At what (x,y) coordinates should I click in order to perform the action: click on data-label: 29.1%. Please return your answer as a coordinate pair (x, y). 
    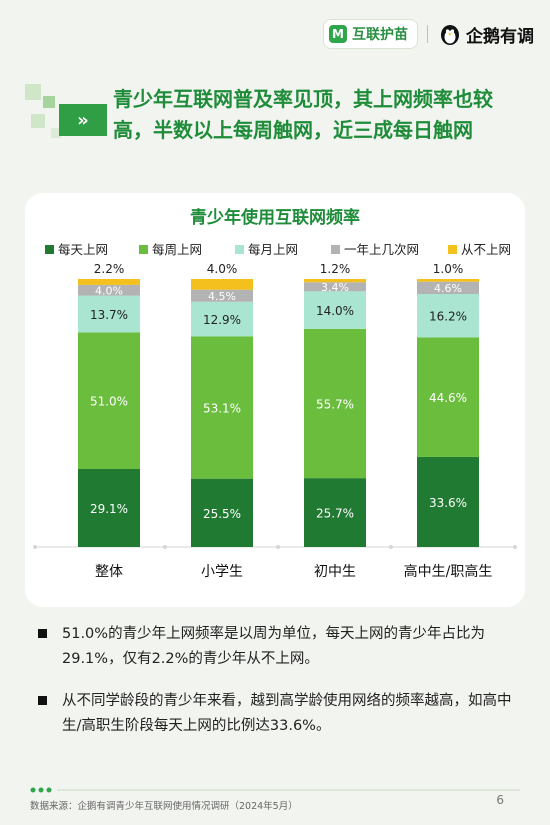
    Looking at the image, I should click on (109, 509).